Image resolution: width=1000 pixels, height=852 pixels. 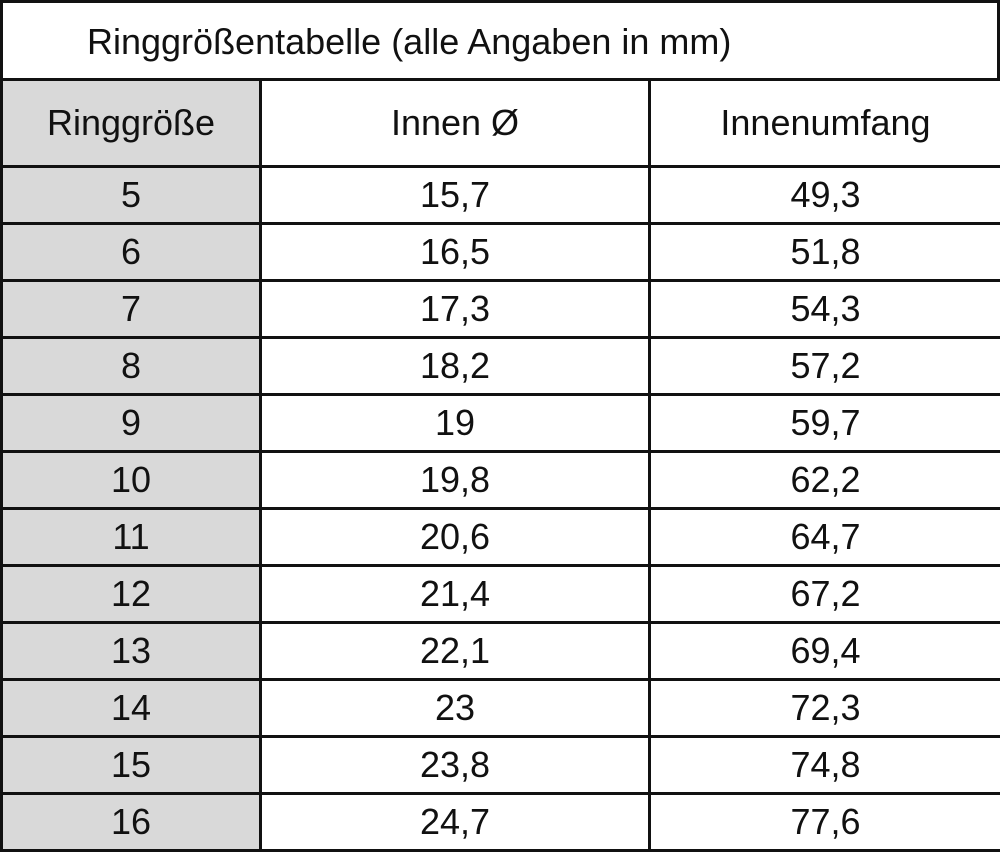 What do you see at coordinates (131, 423) in the screenshot?
I see `table-cell: 9` at bounding box center [131, 423].